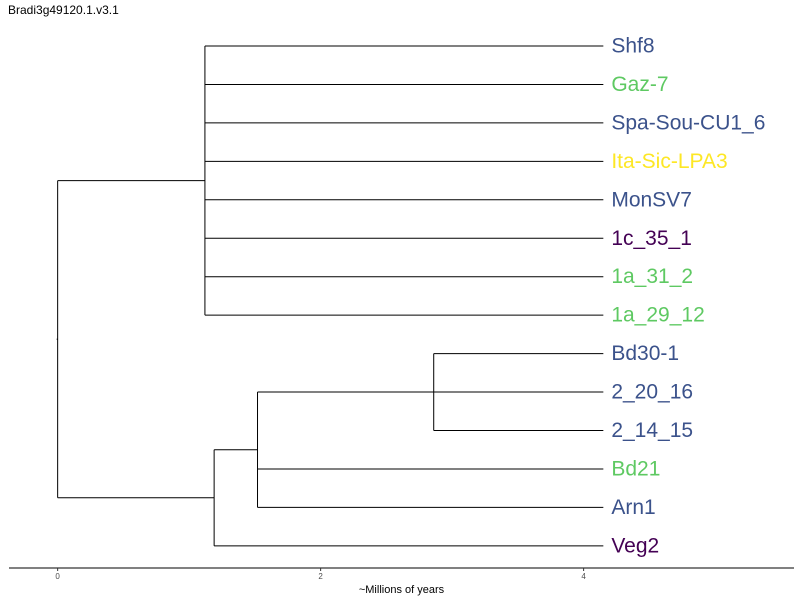 The height and width of the screenshot is (600, 800). What do you see at coordinates (635, 545) in the screenshot?
I see `leaf-label: Veg2` at bounding box center [635, 545].